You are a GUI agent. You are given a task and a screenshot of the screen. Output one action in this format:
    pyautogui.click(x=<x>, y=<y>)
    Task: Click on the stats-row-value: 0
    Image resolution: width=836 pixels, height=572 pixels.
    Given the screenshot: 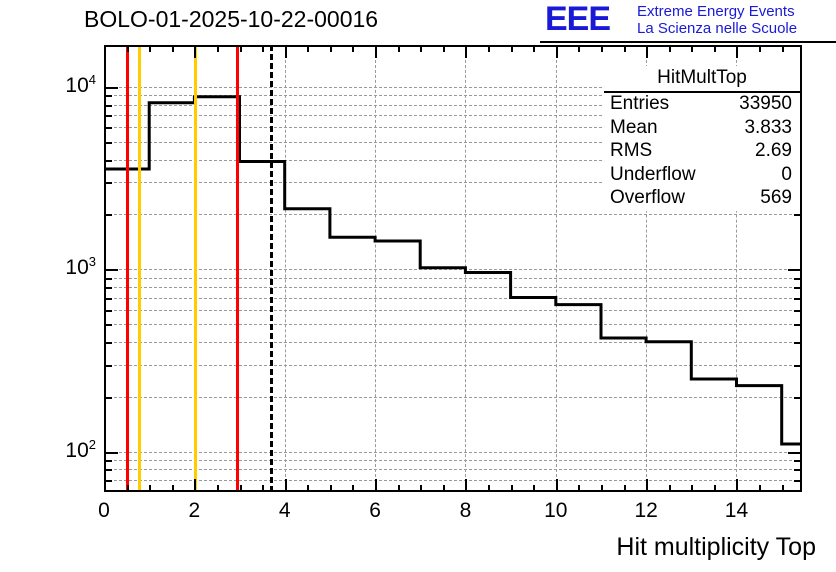 What is the action you would take?
    pyautogui.click(x=786, y=174)
    